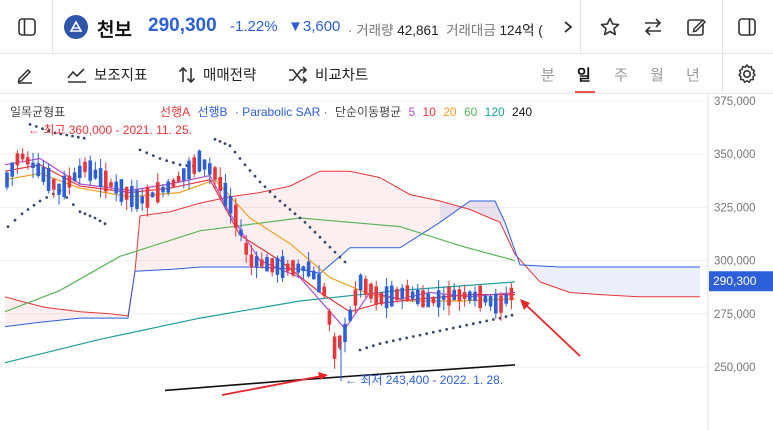 The width and height of the screenshot is (773, 430). I want to click on shuffle-icon, so click(298, 74).